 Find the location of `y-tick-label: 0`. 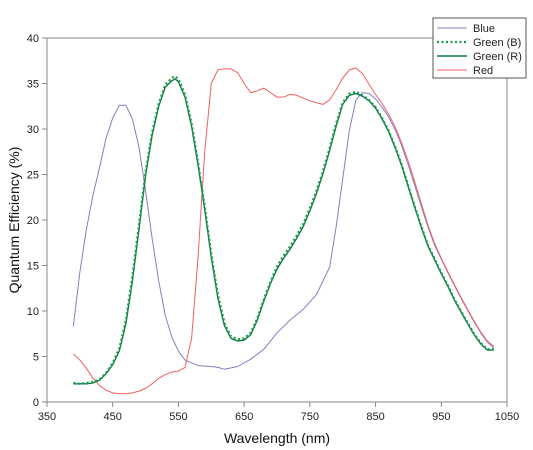

y-tick-label: 0 is located at coordinates (36, 403).